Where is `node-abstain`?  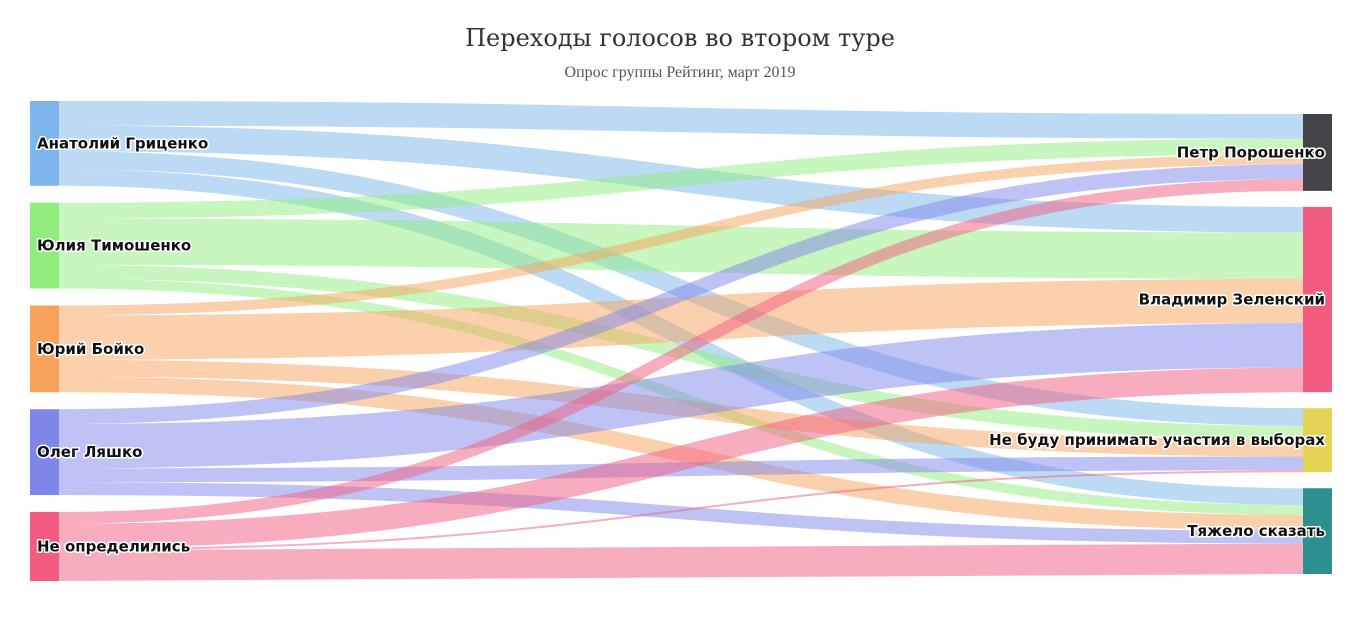 node-abstain is located at coordinates (1317, 440).